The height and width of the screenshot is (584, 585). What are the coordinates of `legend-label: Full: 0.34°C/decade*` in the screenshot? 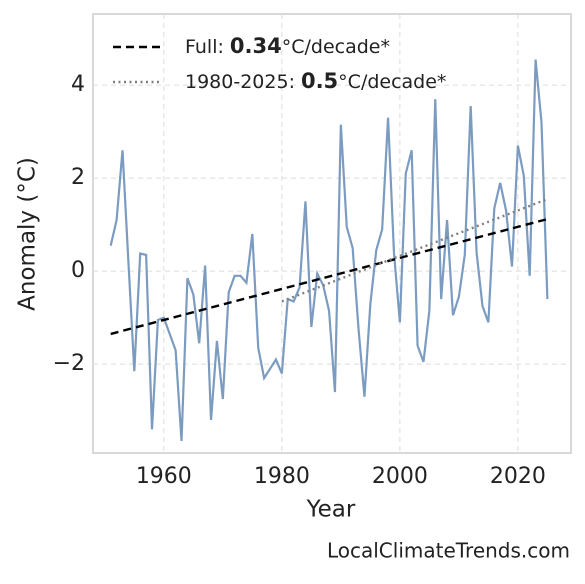 It's located at (287, 46).